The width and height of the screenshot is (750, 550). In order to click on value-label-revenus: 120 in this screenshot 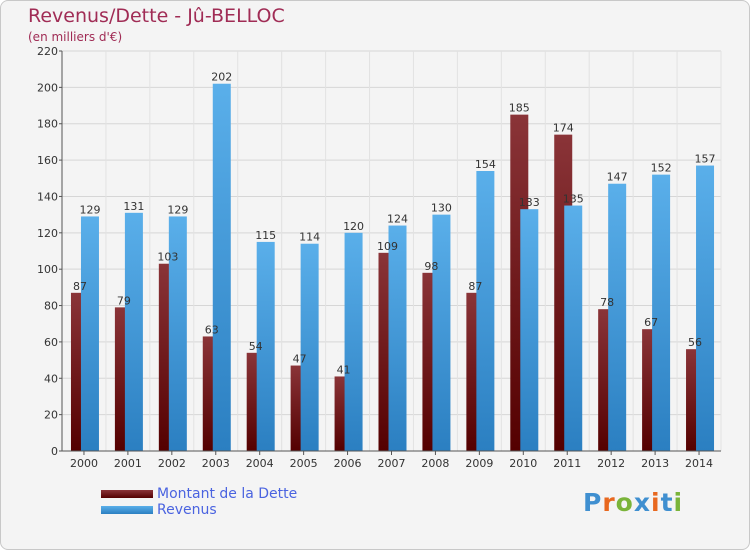, I will do `click(353, 226)`.